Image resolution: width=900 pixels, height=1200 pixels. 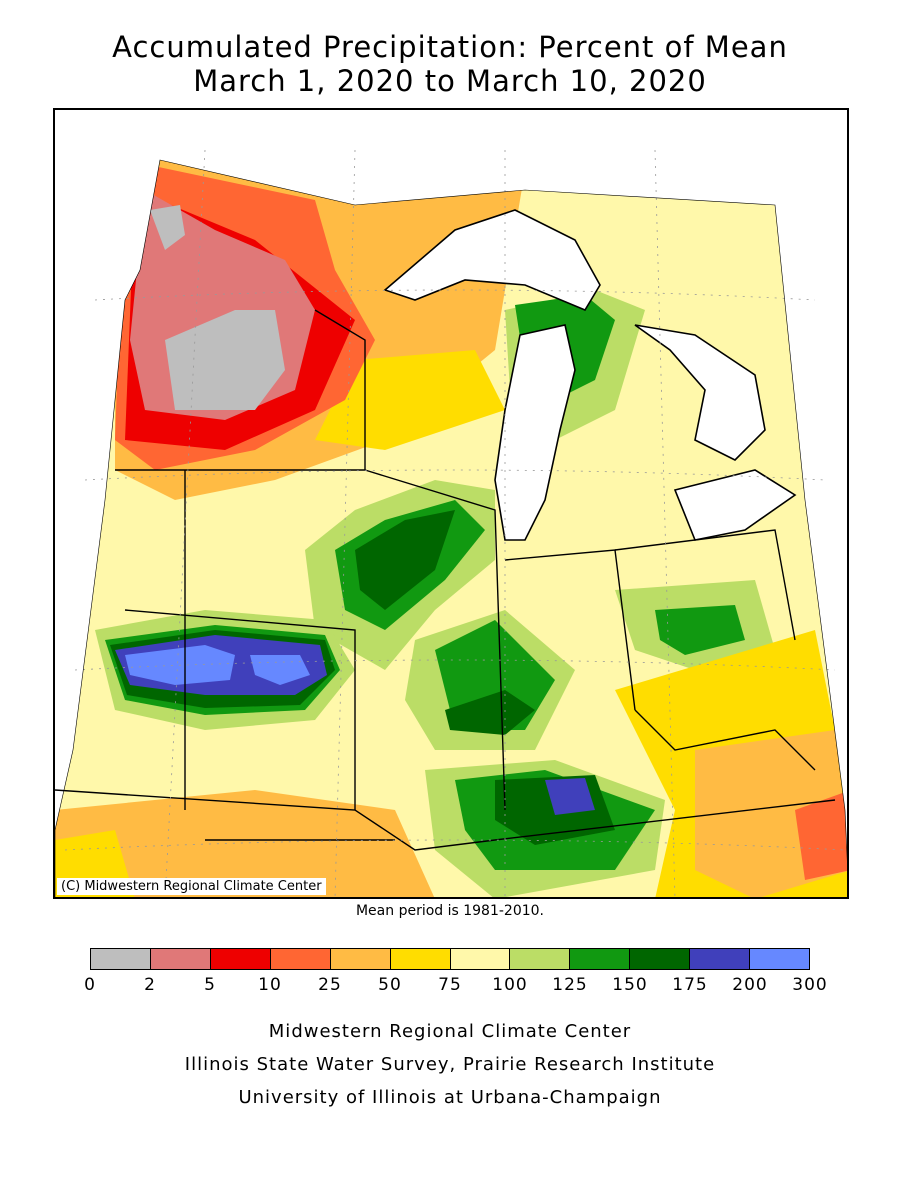 I want to click on legend-tick-175: 175, so click(x=690, y=985).